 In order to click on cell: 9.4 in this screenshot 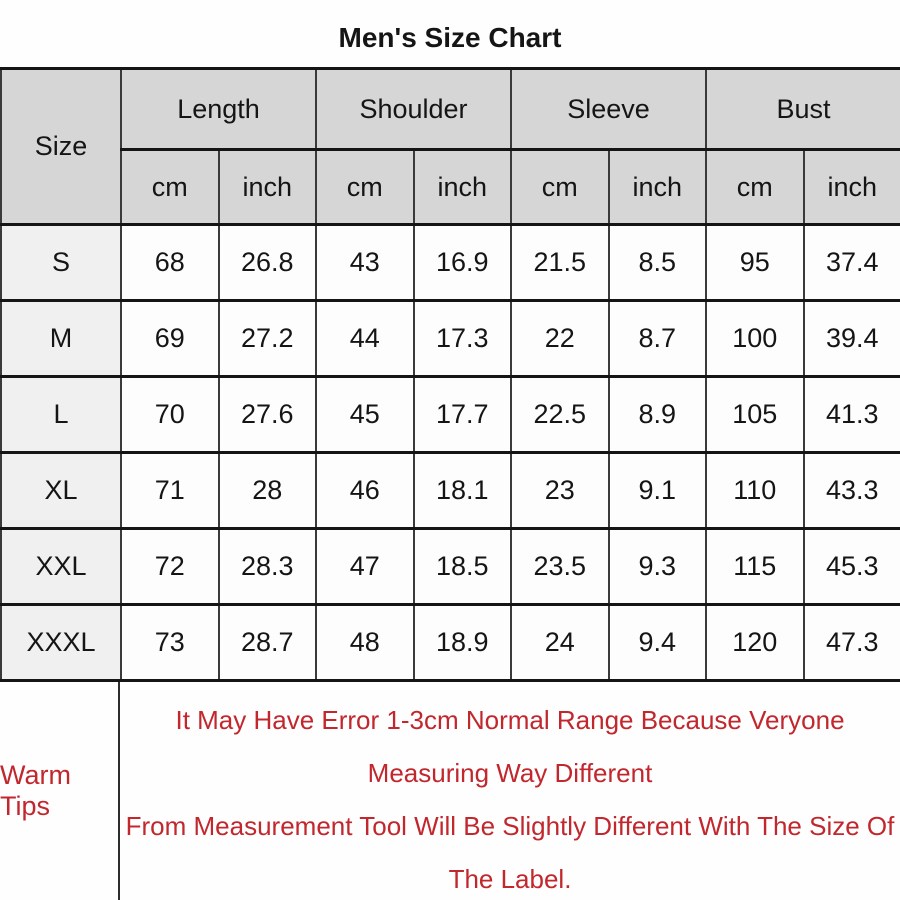, I will do `click(657, 642)`.